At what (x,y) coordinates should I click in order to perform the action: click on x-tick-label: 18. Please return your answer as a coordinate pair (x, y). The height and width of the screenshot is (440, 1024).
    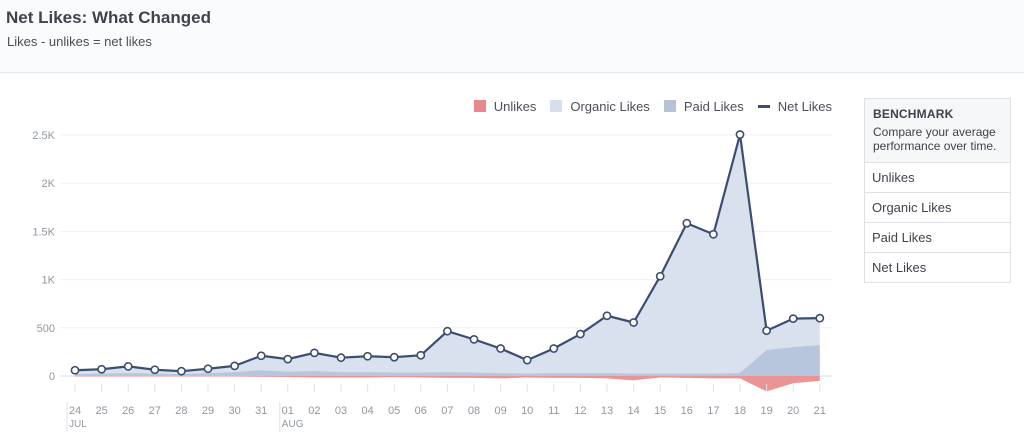
    Looking at the image, I should click on (740, 411).